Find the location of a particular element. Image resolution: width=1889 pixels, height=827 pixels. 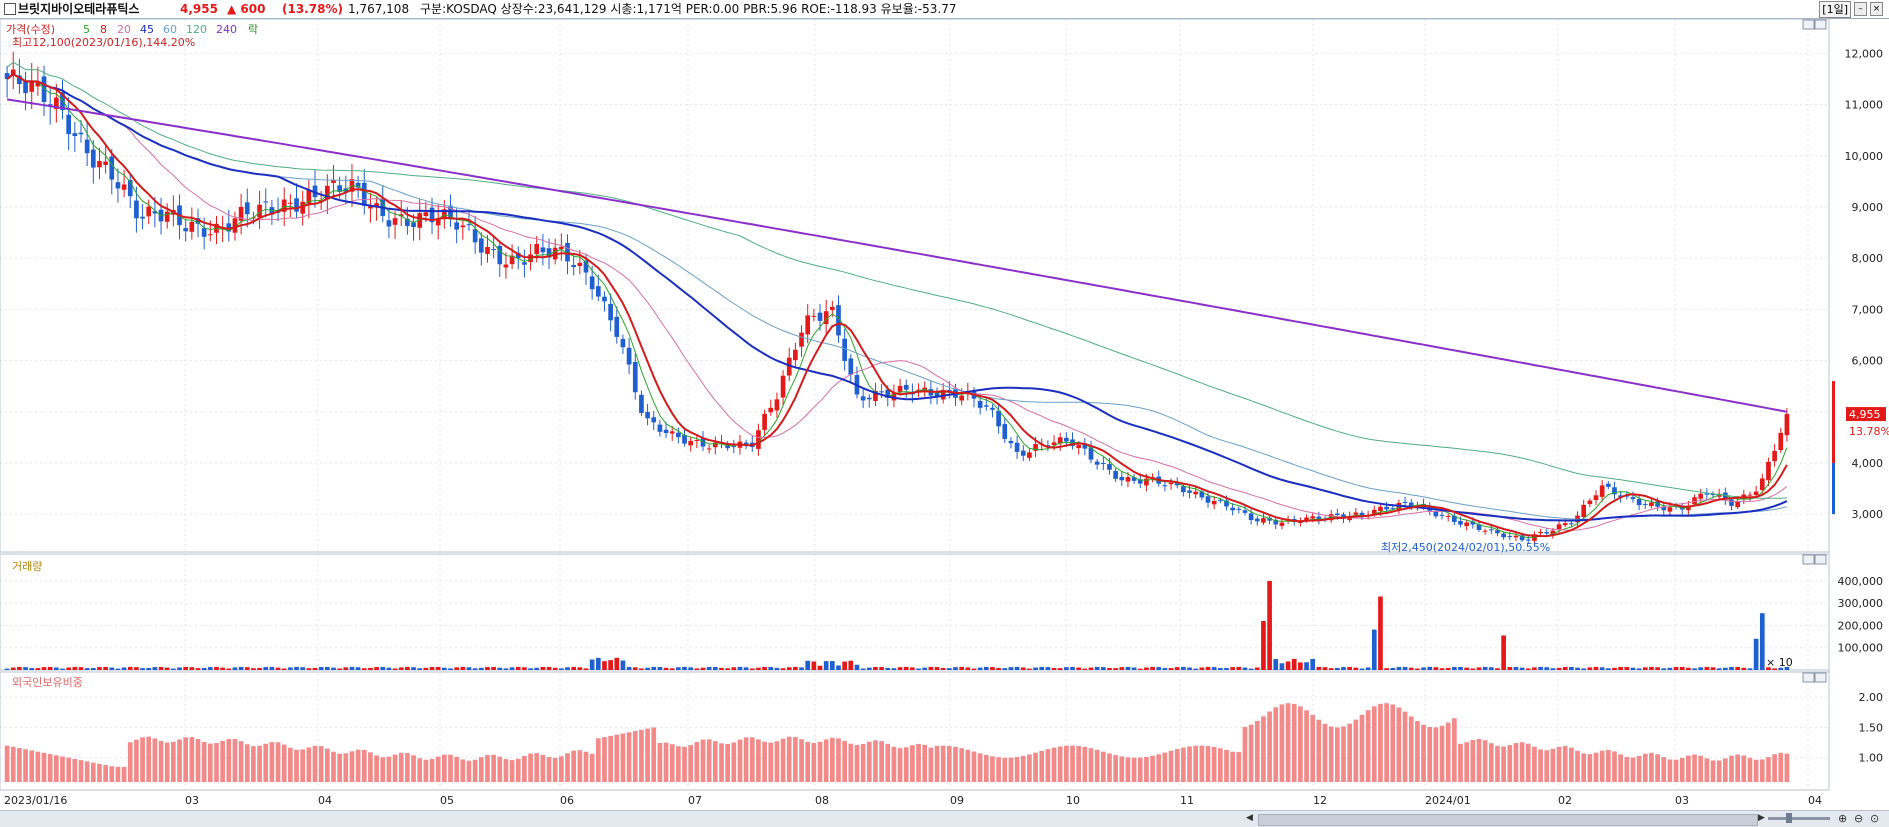

legend-ma5: 5 is located at coordinates (86, 29).